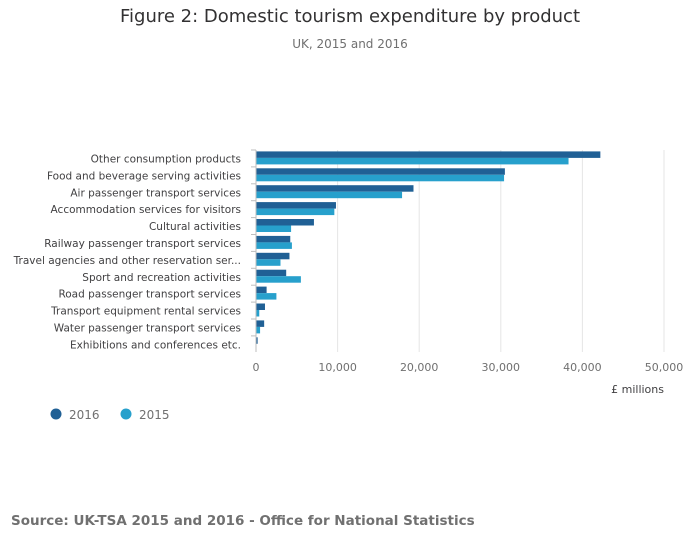 The width and height of the screenshot is (700, 549). I want to click on category-label: Railway passenger transport services, so click(142, 244).